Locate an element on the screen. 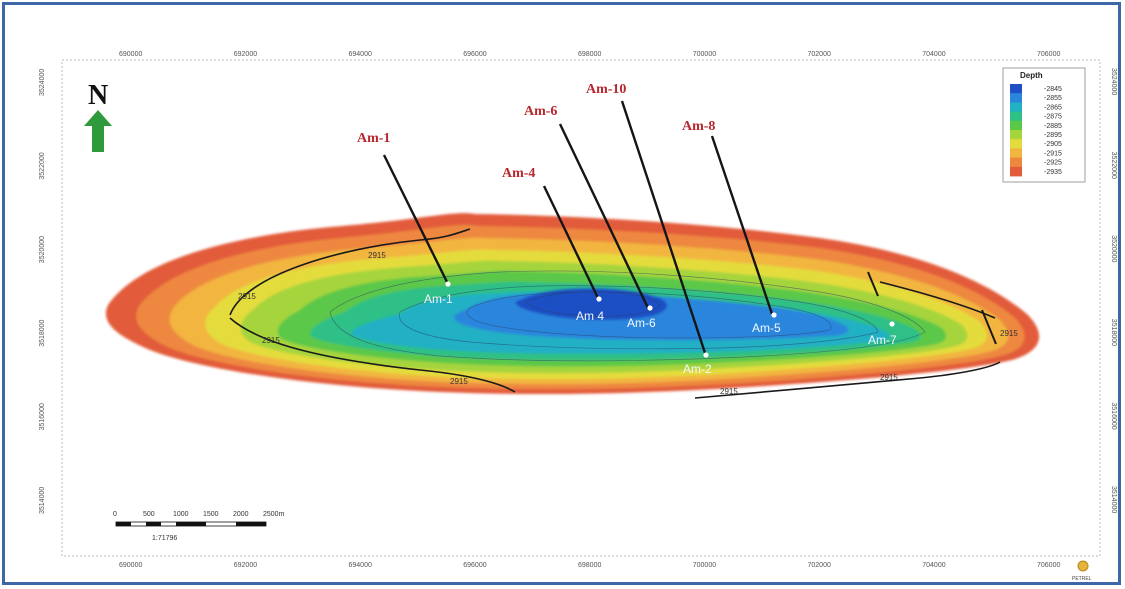 The width and height of the screenshot is (1125, 589). legend-value: -2855 is located at coordinates (1053, 98).